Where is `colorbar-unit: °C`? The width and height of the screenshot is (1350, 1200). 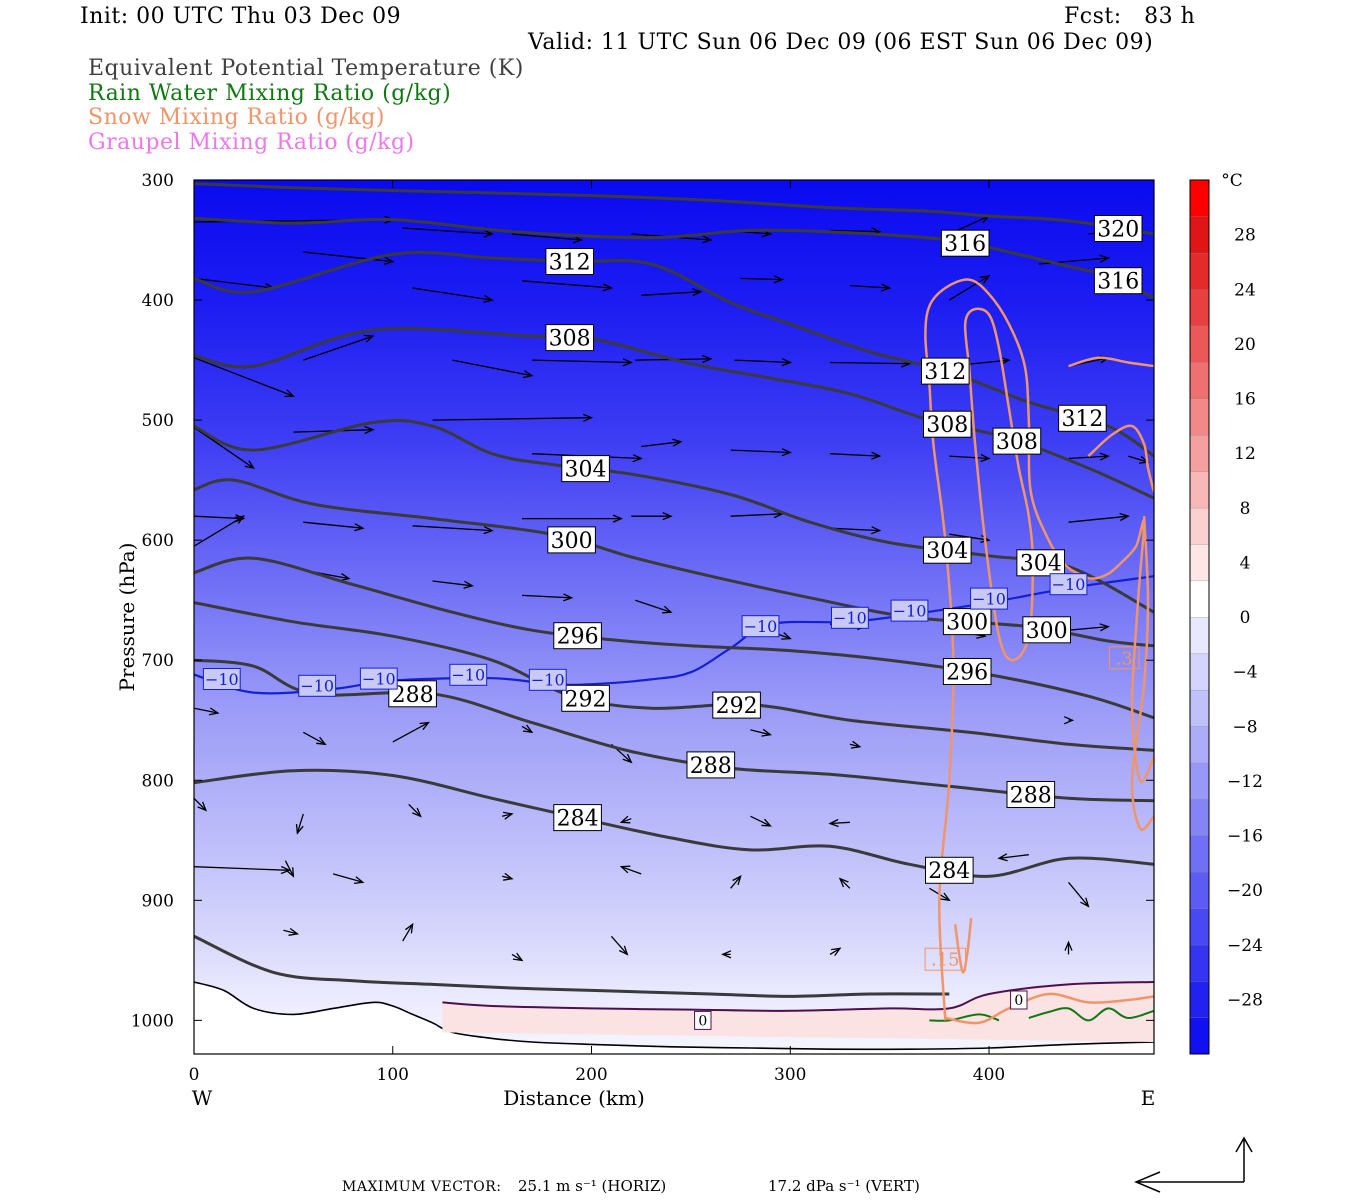
colorbar-unit: °C is located at coordinates (1232, 181).